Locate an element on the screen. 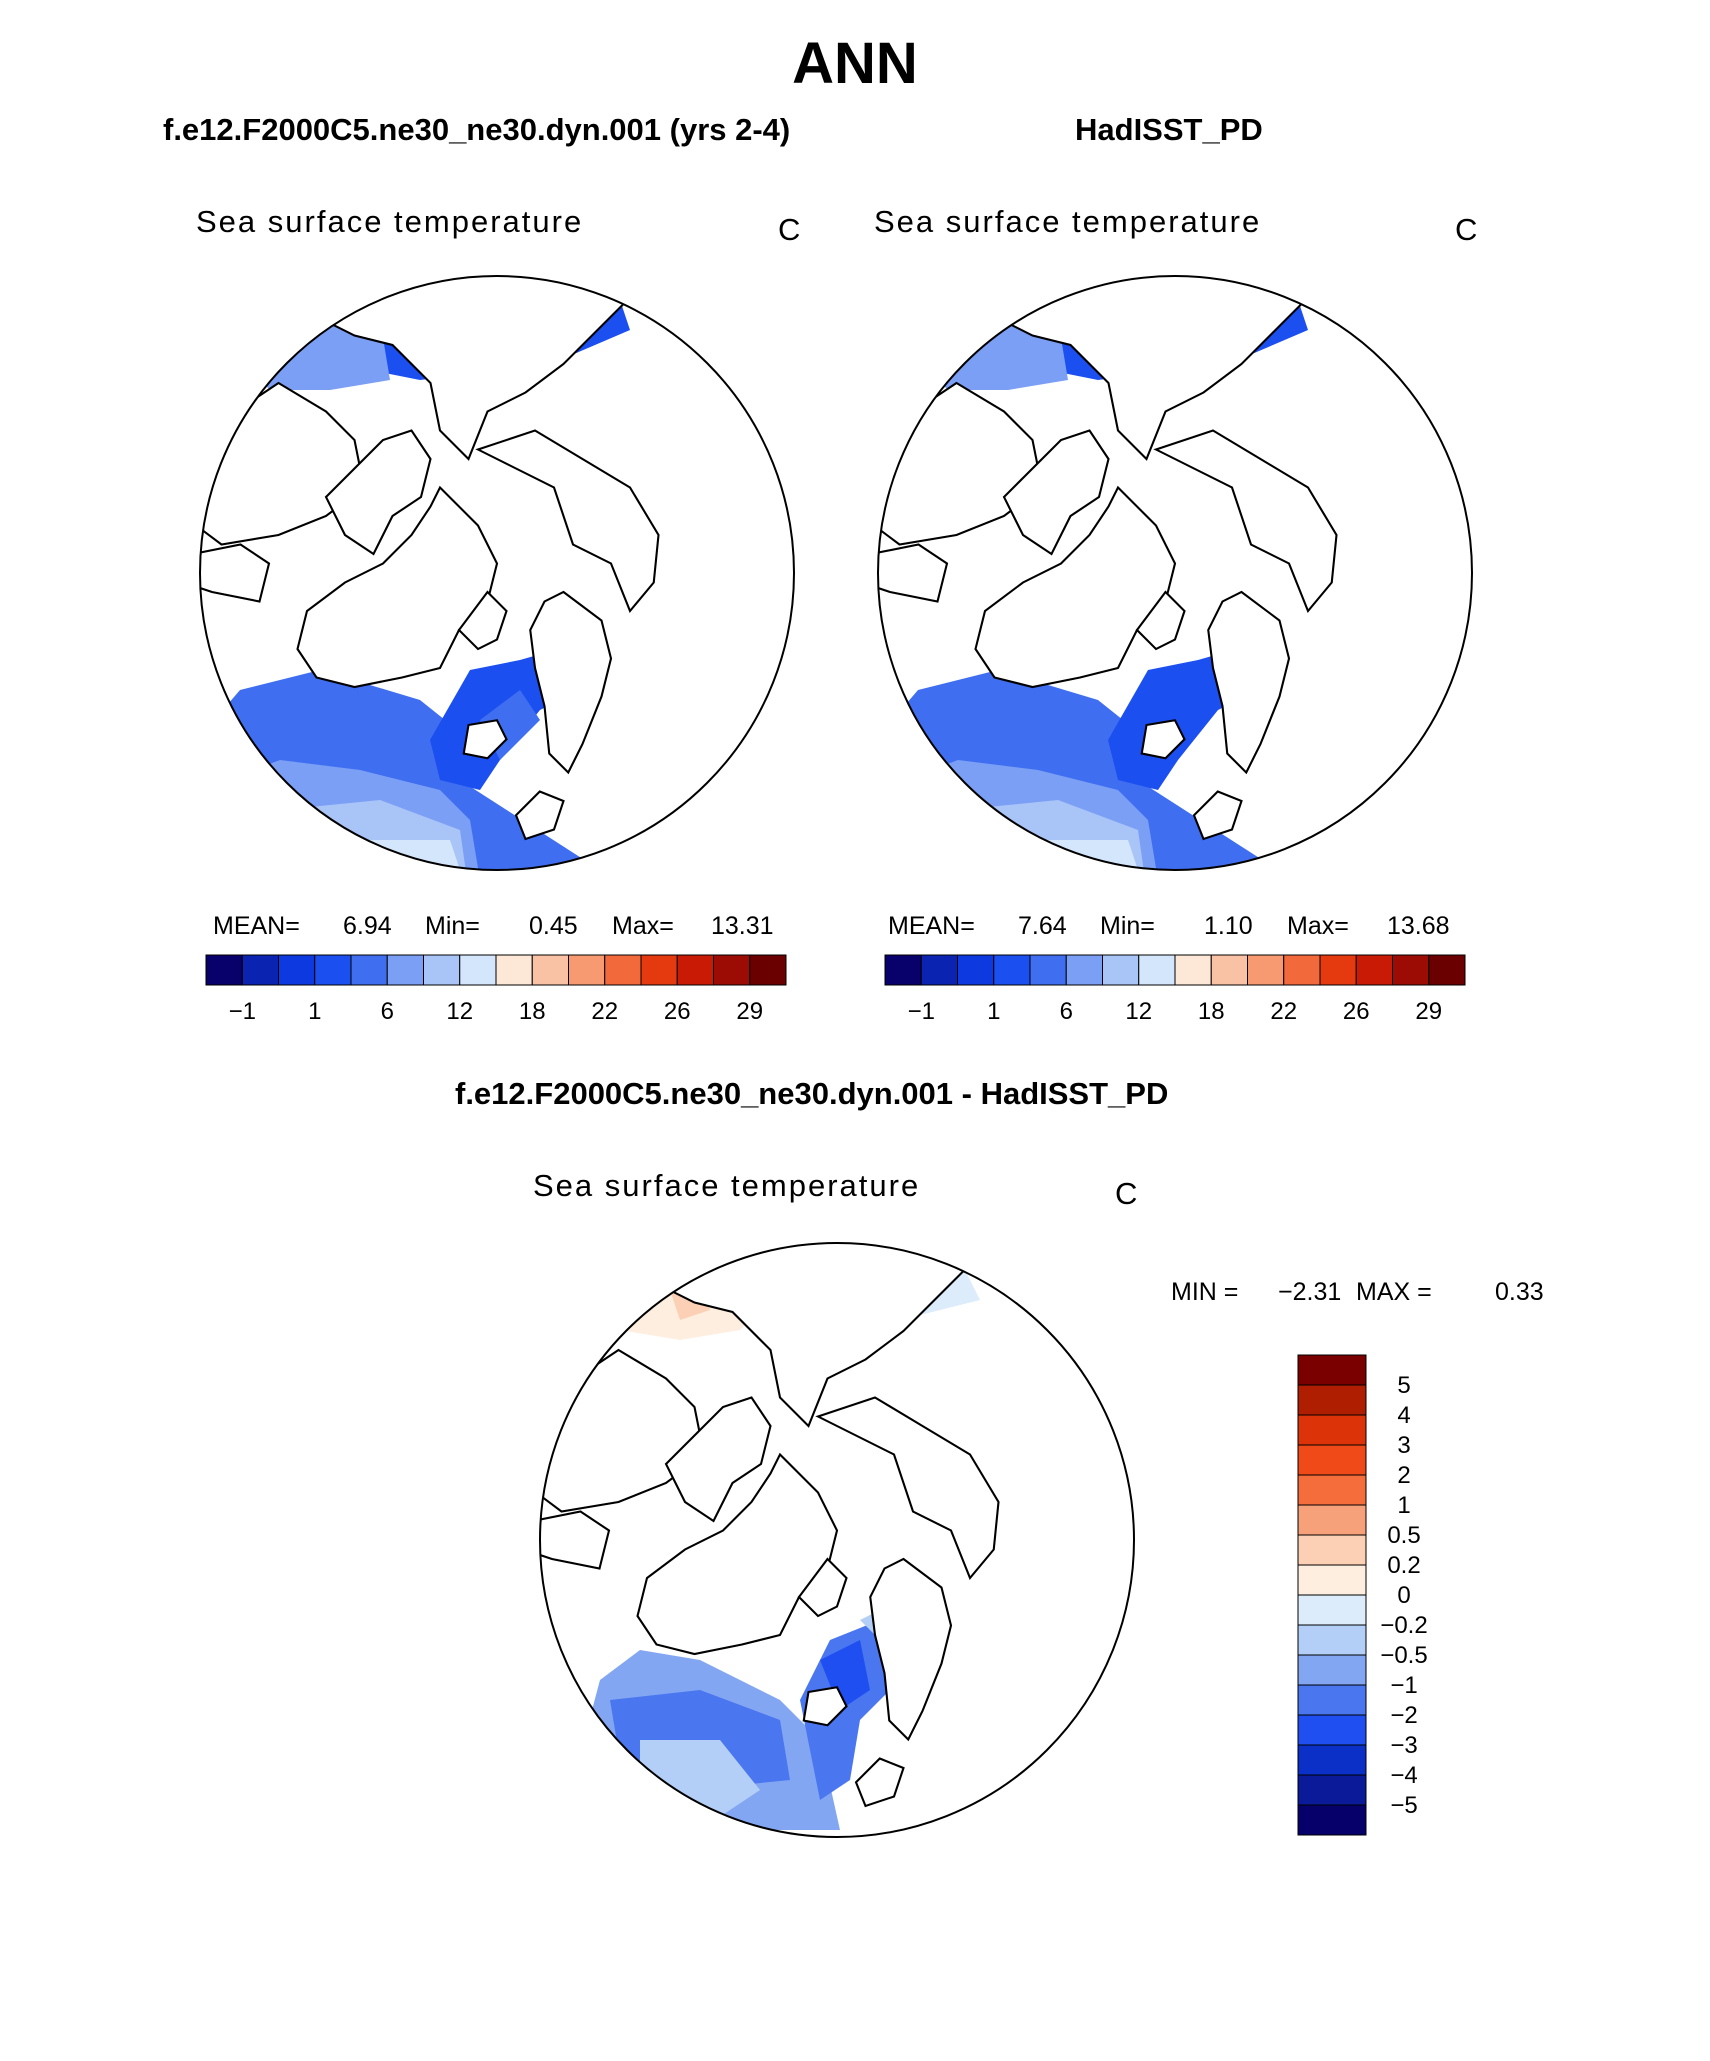 The height and width of the screenshot is (2061, 1710). diff-min-value: −2.31 is located at coordinates (1310, 1292).